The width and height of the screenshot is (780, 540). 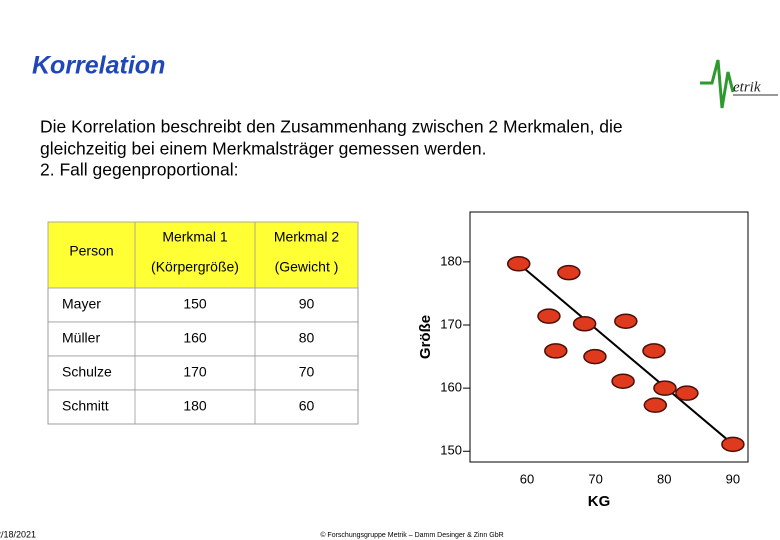 What do you see at coordinates (307, 304) in the screenshot?
I see `table-cell: 90` at bounding box center [307, 304].